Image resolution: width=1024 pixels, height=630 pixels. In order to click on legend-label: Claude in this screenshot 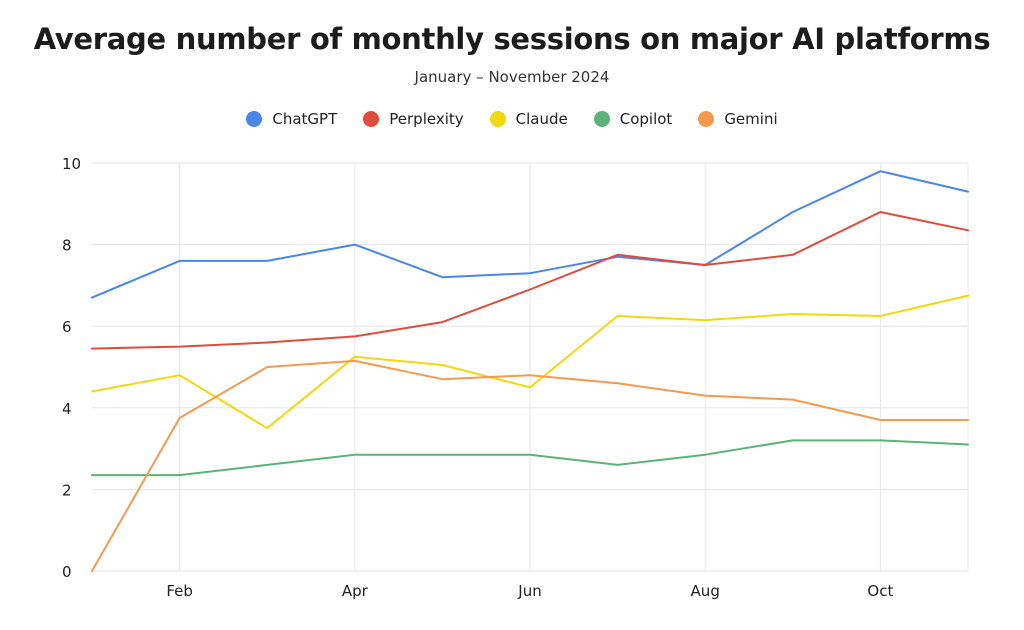, I will do `click(541, 119)`.